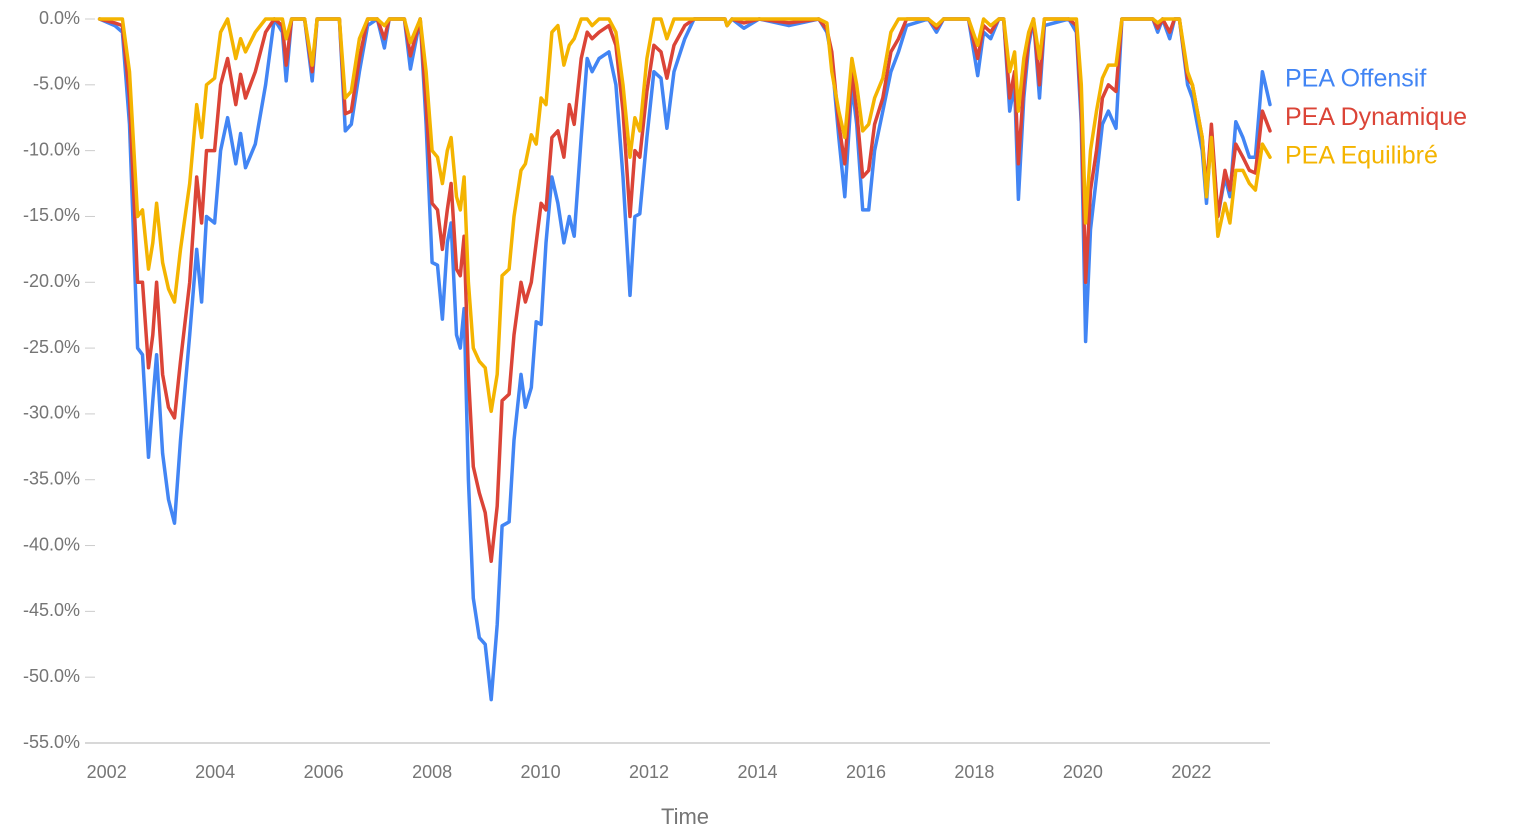  What do you see at coordinates (432, 772) in the screenshot?
I see `x-tick-label: 2008` at bounding box center [432, 772].